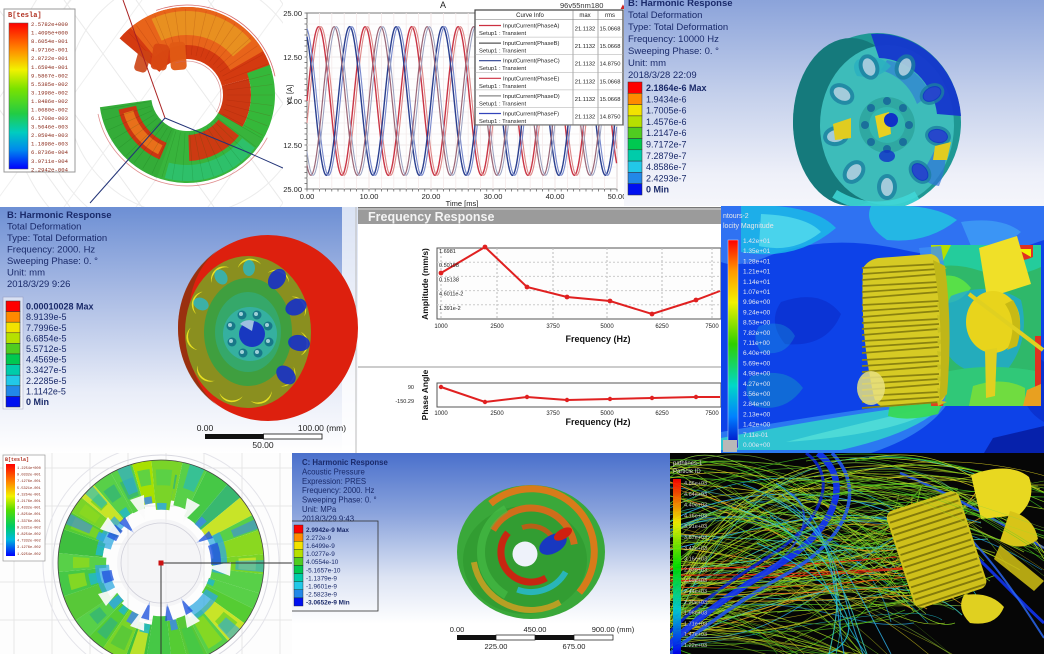  I want to click on svg-text: Unit: mm, so click(26, 273).